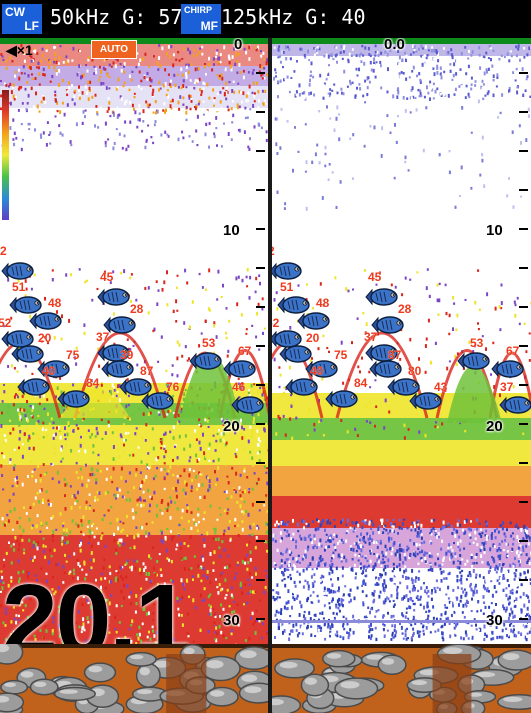 This screenshot has height=713, width=531. I want to click on left-depth-20: 20, so click(231, 426).